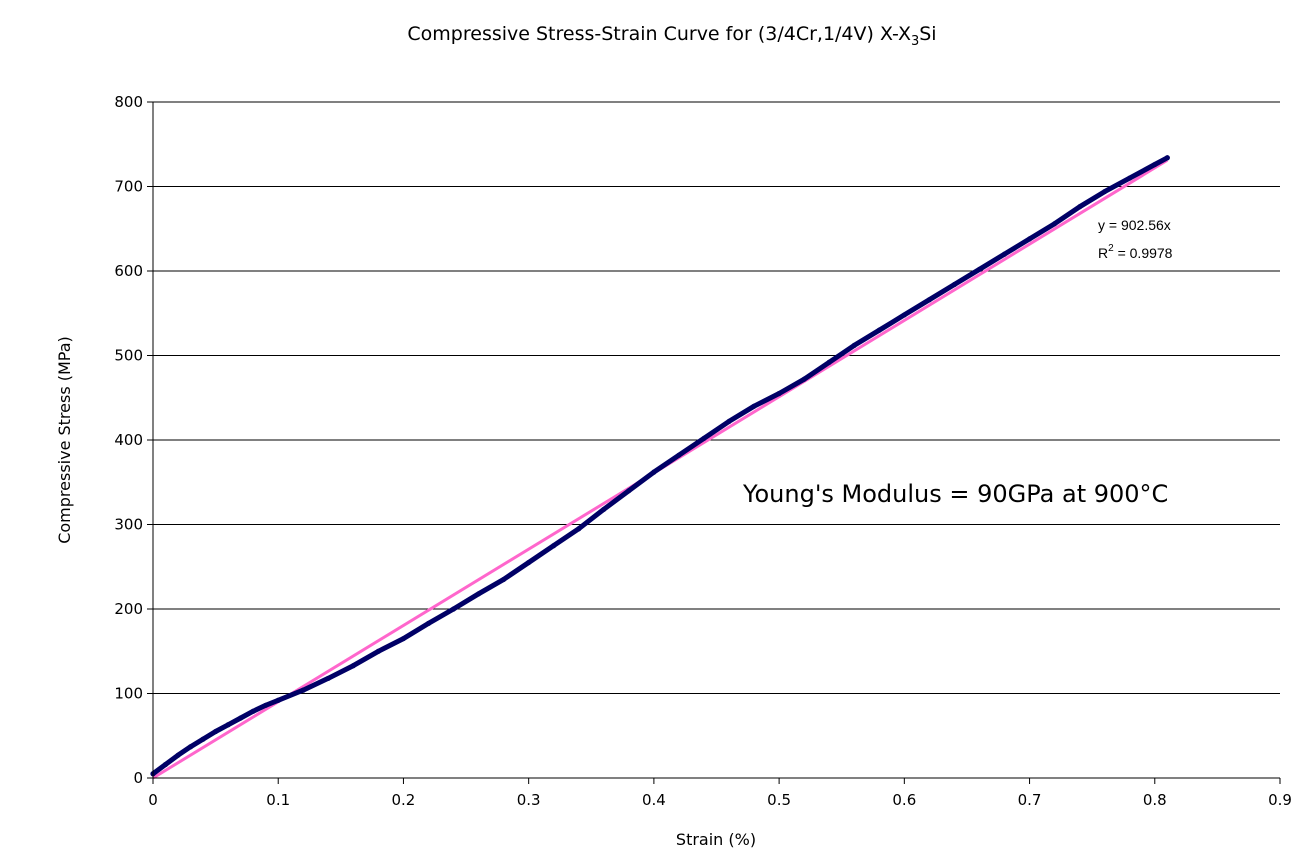  Describe the element at coordinates (128, 356) in the screenshot. I see `y-tick-label-5: 500` at that location.